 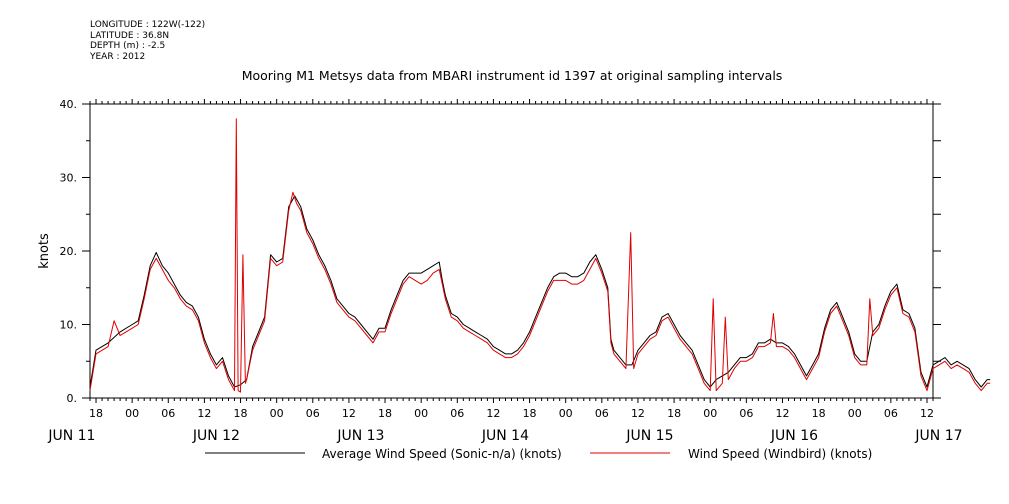 What do you see at coordinates (130, 35) in the screenshot?
I see `latitude-text: LATITUDE : 36.8N` at bounding box center [130, 35].